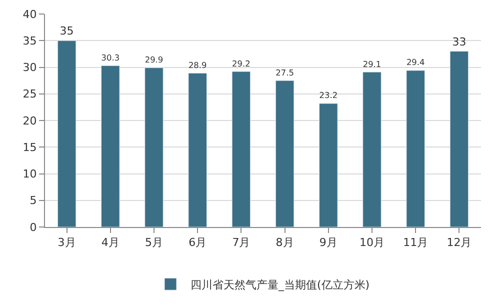 The image size is (489, 306). What do you see at coordinates (110, 243) in the screenshot?
I see `x-tick-label: 4月` at bounding box center [110, 243].